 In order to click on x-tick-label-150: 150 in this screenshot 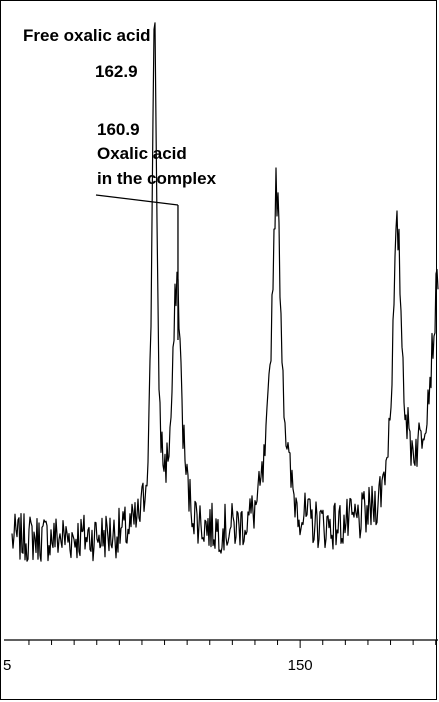, I will do `click(300, 665)`.